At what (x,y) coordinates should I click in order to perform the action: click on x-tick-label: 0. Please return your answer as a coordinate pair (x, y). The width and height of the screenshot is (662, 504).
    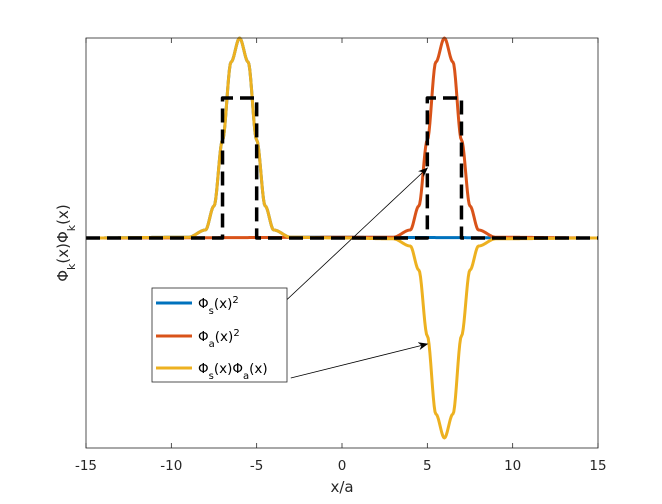
    Looking at the image, I should click on (342, 466).